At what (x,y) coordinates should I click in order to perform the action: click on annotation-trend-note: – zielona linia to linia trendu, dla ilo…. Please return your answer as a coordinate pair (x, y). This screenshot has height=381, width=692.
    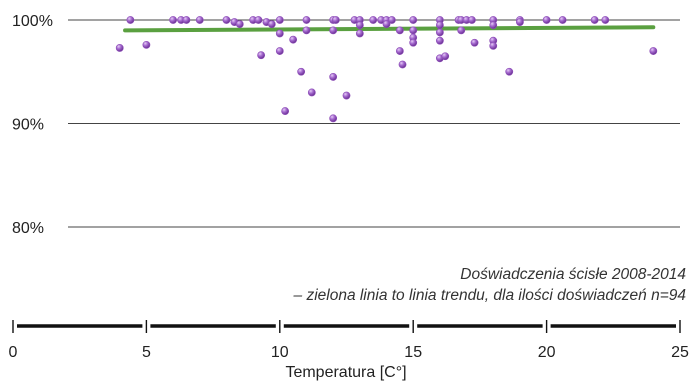
    Looking at the image, I should click on (489, 295).